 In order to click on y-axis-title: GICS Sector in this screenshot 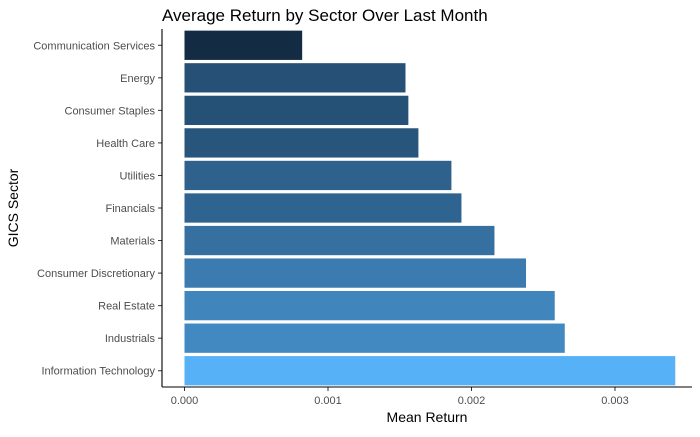, I will do `click(13, 207)`.